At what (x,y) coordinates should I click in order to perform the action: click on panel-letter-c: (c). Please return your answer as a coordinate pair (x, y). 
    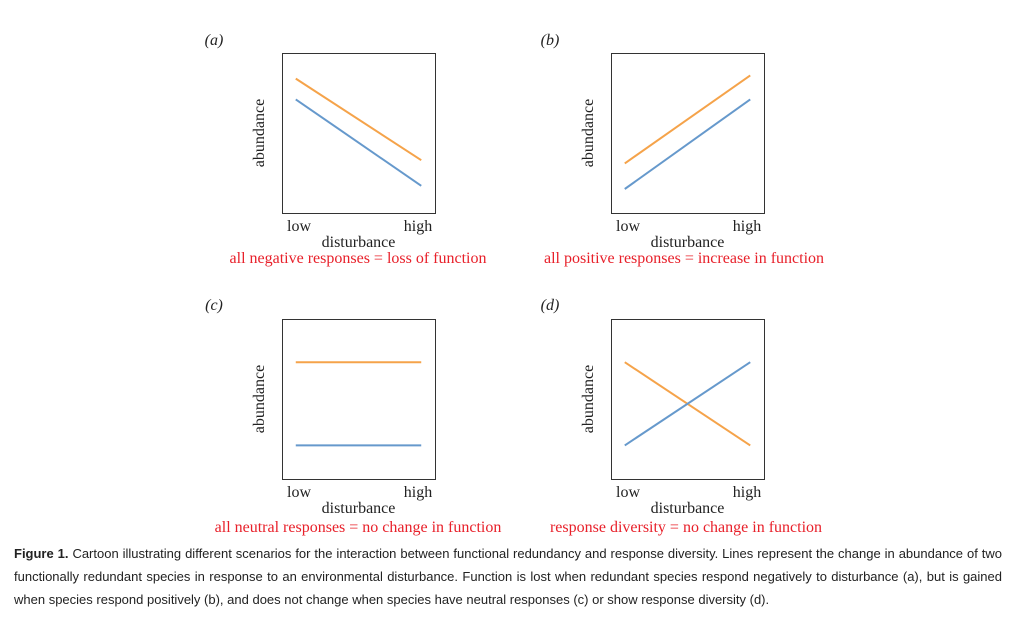
    Looking at the image, I should click on (214, 305).